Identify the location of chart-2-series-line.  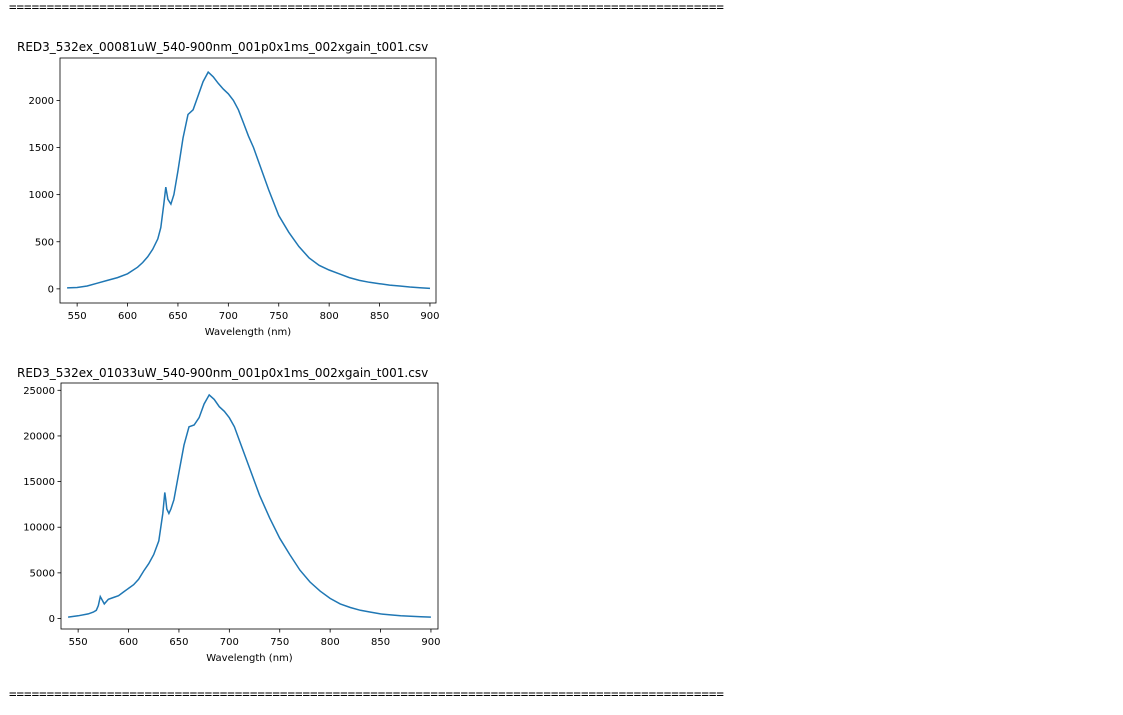
(249, 505).